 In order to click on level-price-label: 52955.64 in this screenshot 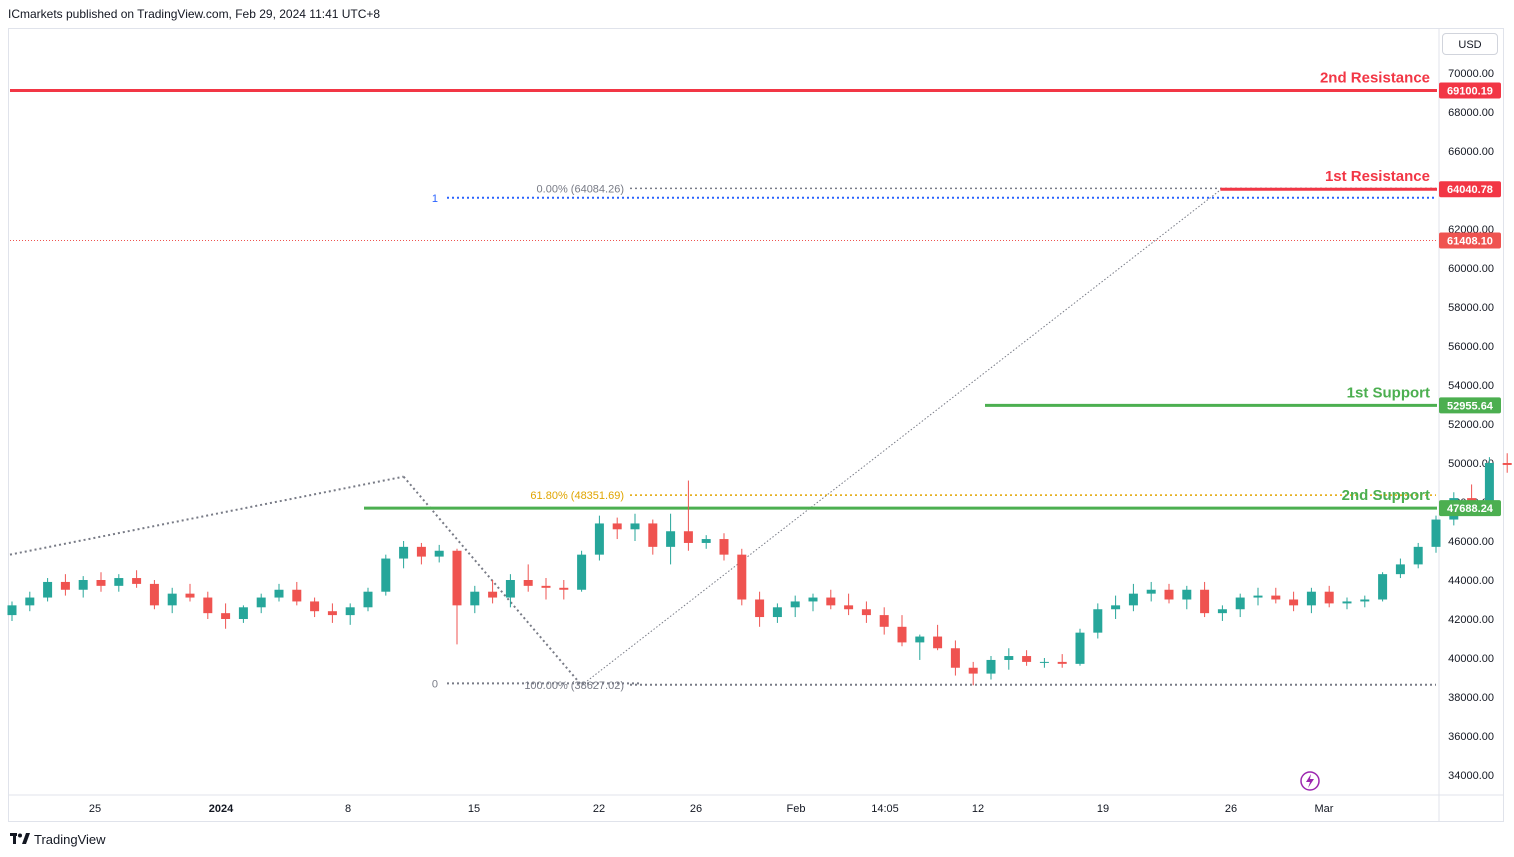, I will do `click(1470, 406)`.